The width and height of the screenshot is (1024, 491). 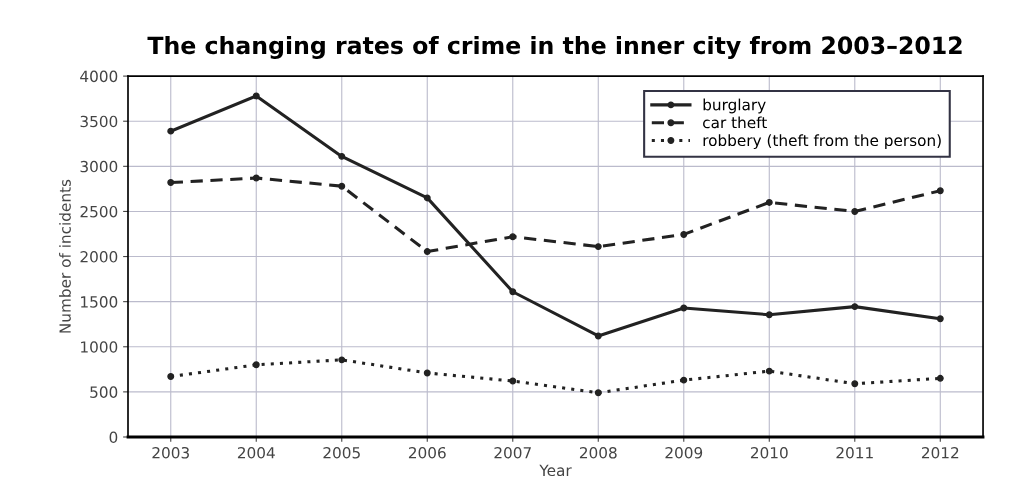 I want to click on x-tick-label: 2004, so click(x=256, y=452).